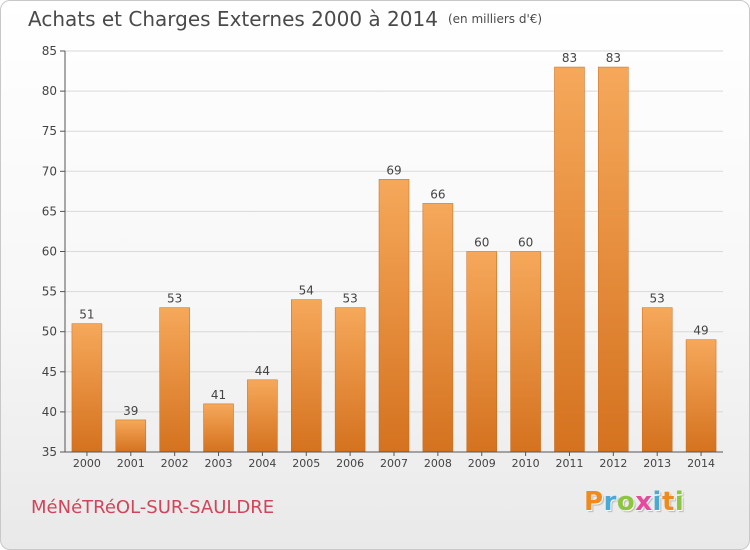 The height and width of the screenshot is (550, 750). I want to click on x-tick-label-2000: 2000, so click(87, 463).